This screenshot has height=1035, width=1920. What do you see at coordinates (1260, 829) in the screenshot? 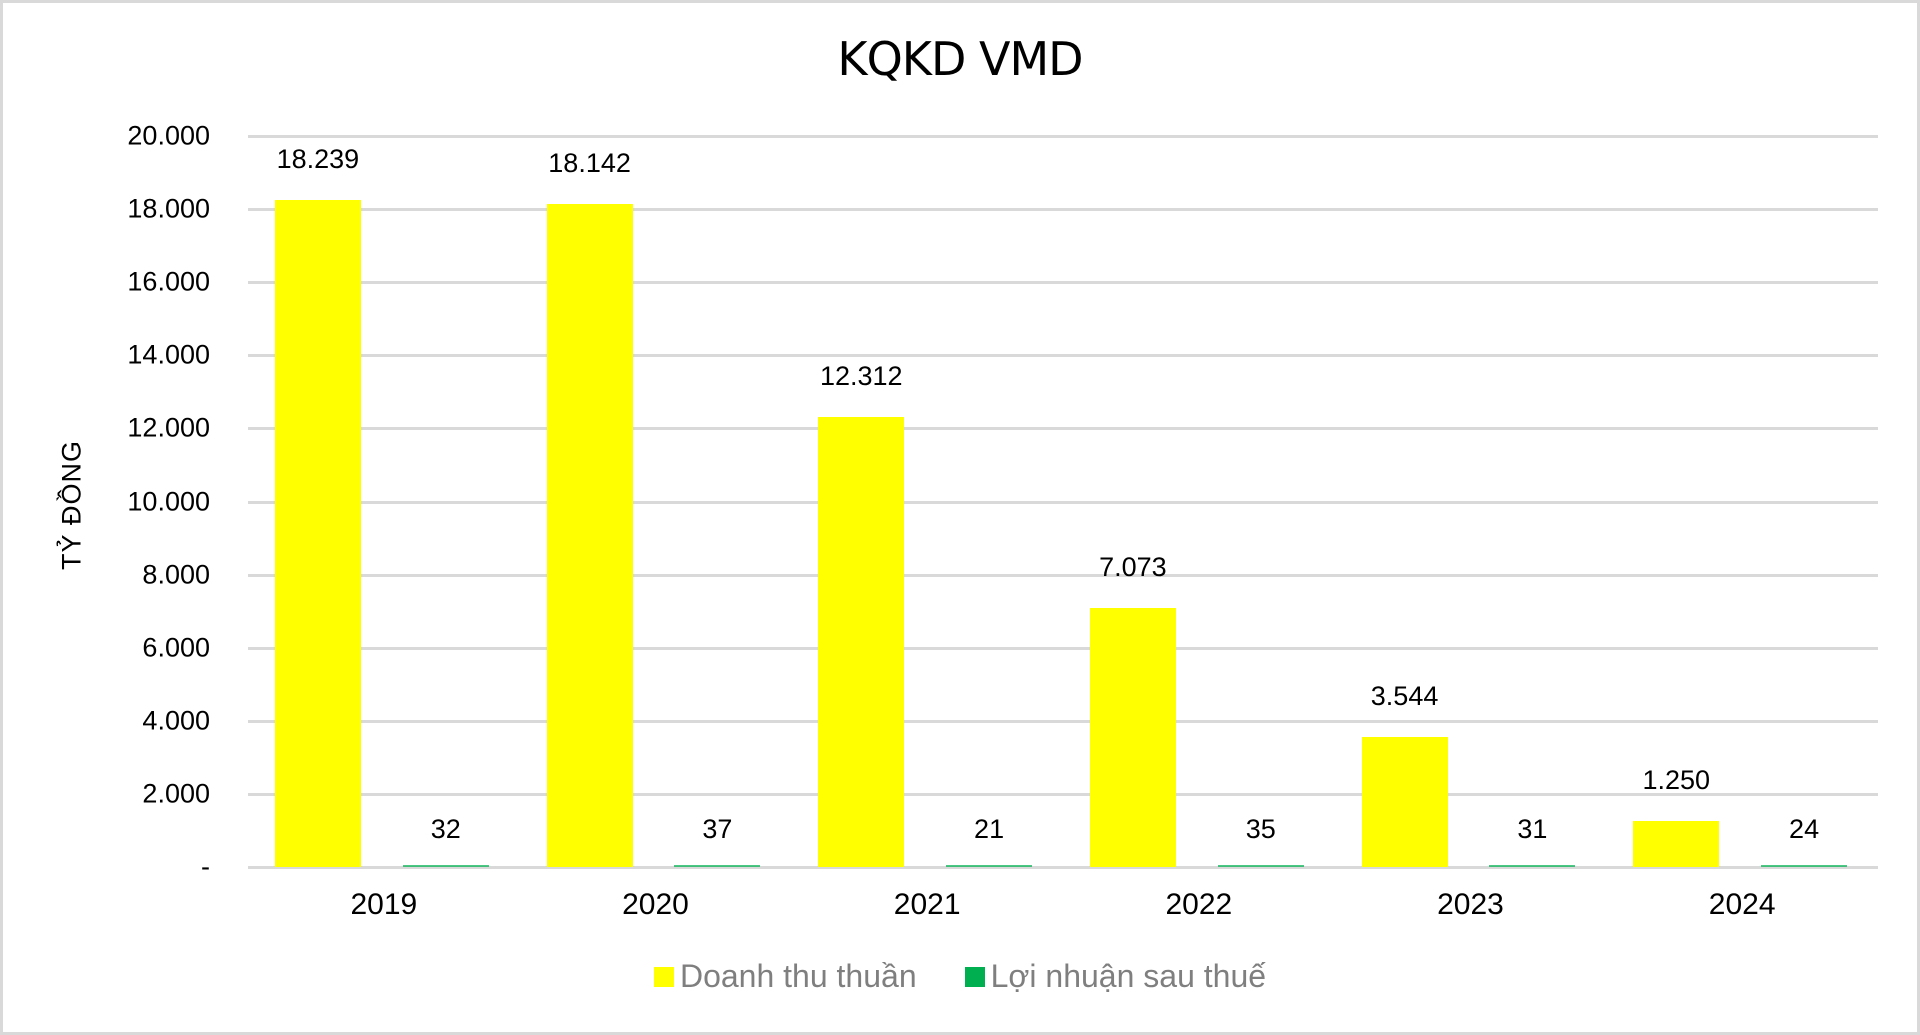
I see `data-label: 35` at bounding box center [1260, 829].